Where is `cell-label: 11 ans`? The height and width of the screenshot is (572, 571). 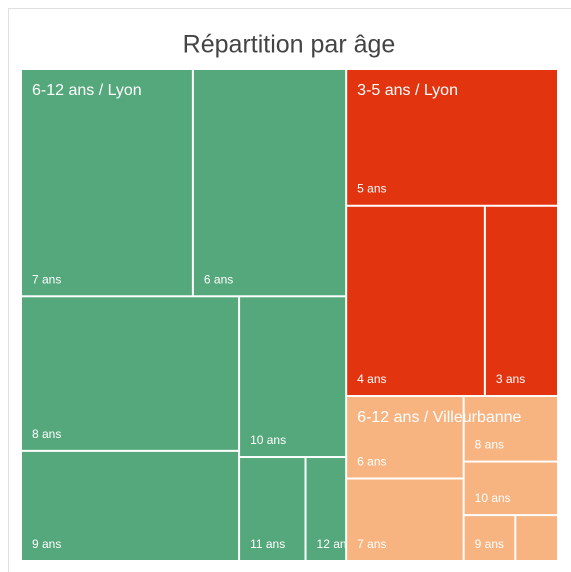
cell-label: 11 ans is located at coordinates (267, 544).